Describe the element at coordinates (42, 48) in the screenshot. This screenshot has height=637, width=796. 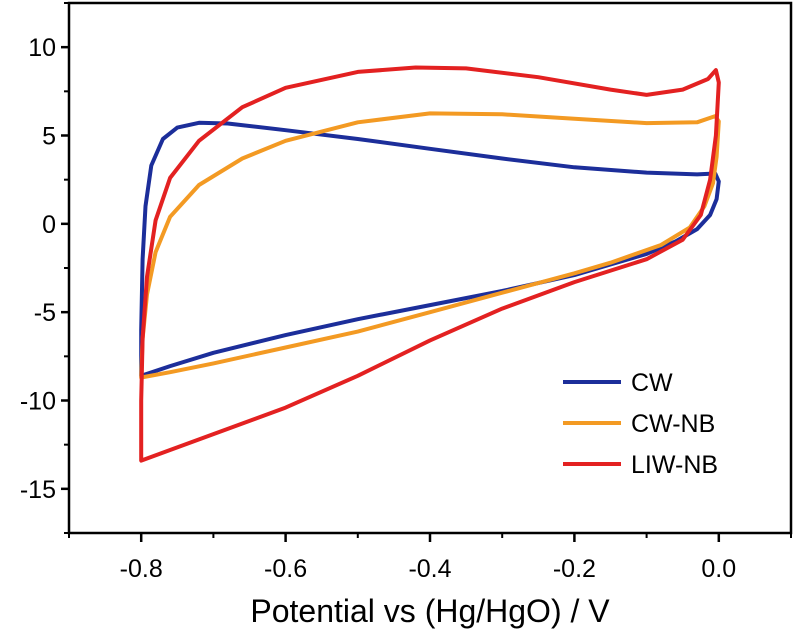
I see `y-tick-label: 10` at that location.